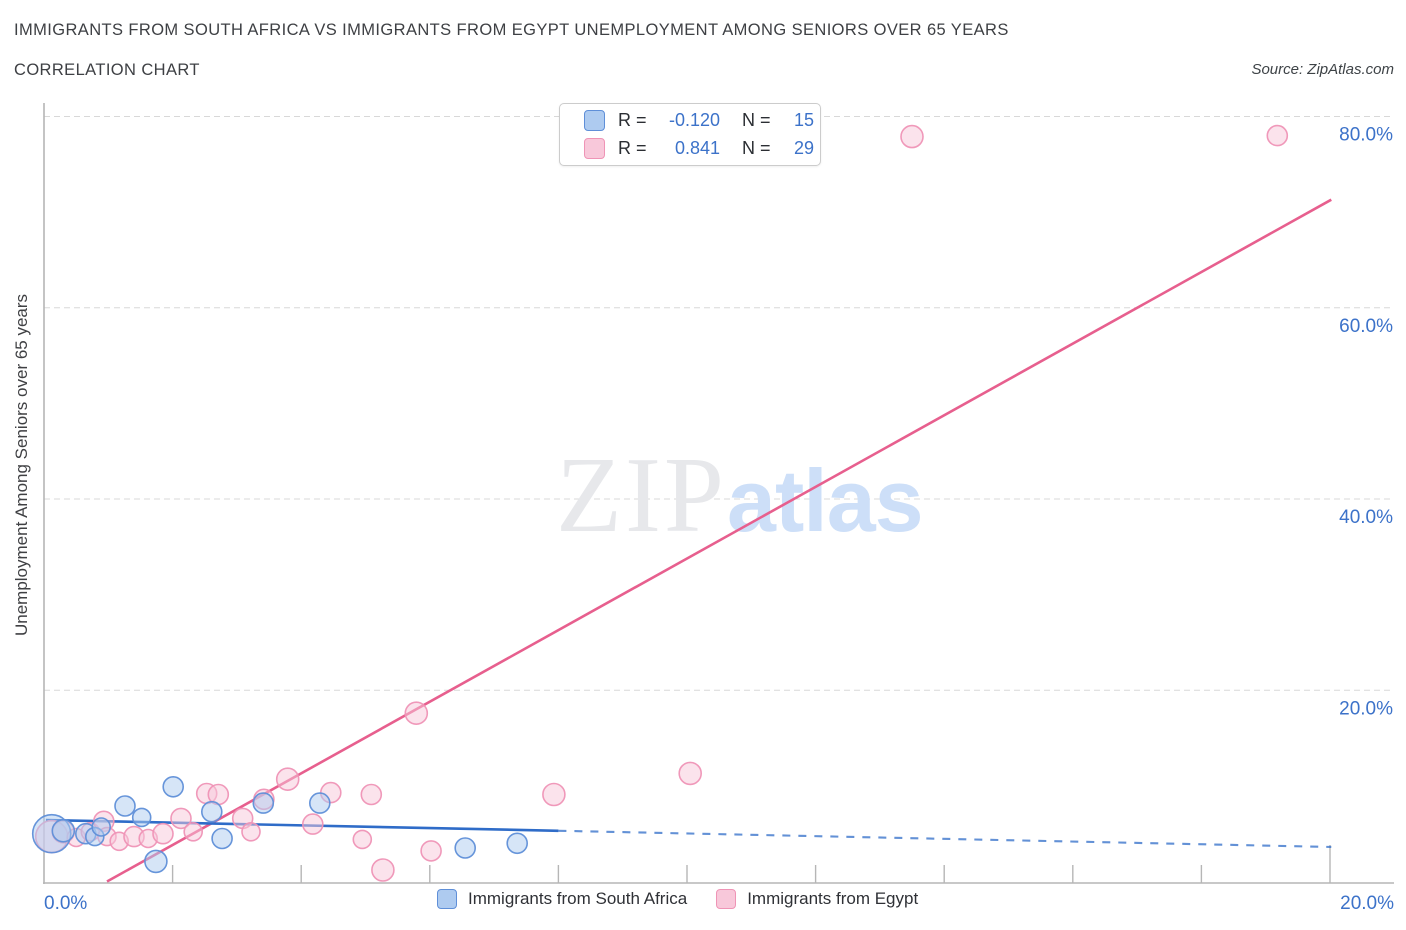 The image size is (1406, 930). I want to click on legend-item-egypt: Immigrants from Egypt, so click(817, 899).